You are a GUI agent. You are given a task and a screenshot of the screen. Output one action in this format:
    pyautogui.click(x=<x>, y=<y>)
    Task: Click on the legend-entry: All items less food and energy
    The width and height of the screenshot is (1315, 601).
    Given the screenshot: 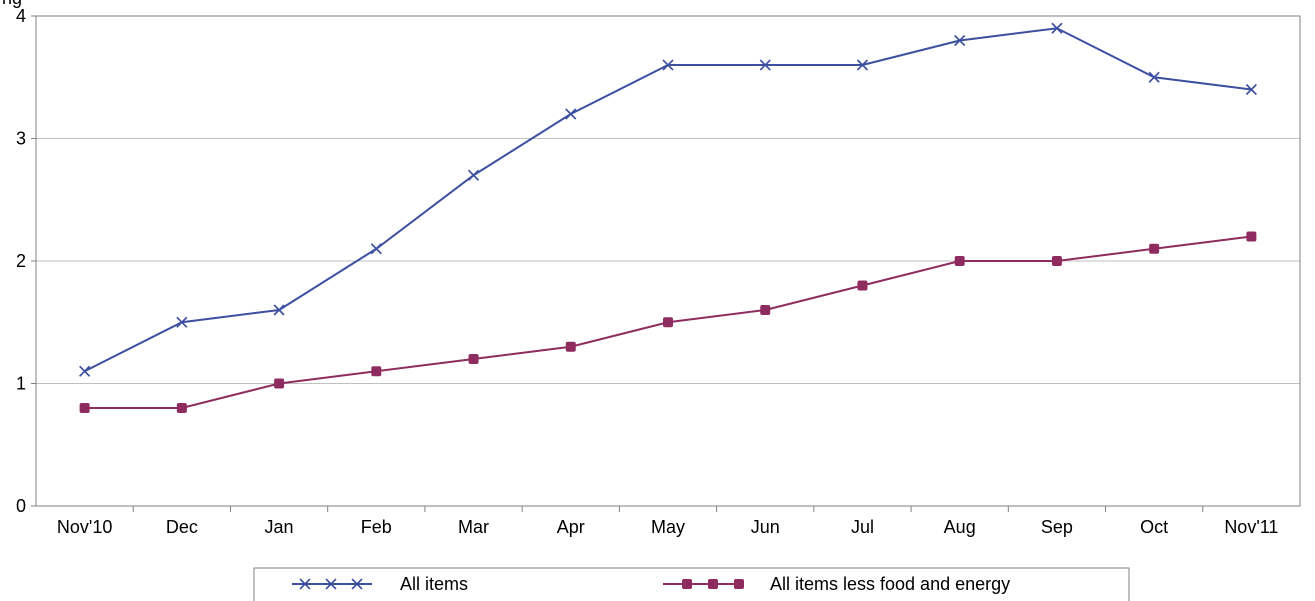 What is the action you would take?
    pyautogui.click(x=836, y=584)
    